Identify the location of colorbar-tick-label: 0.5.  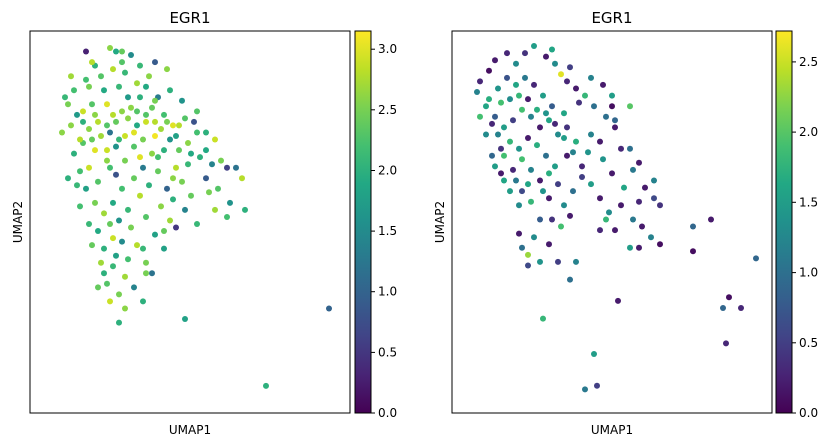
(808, 343).